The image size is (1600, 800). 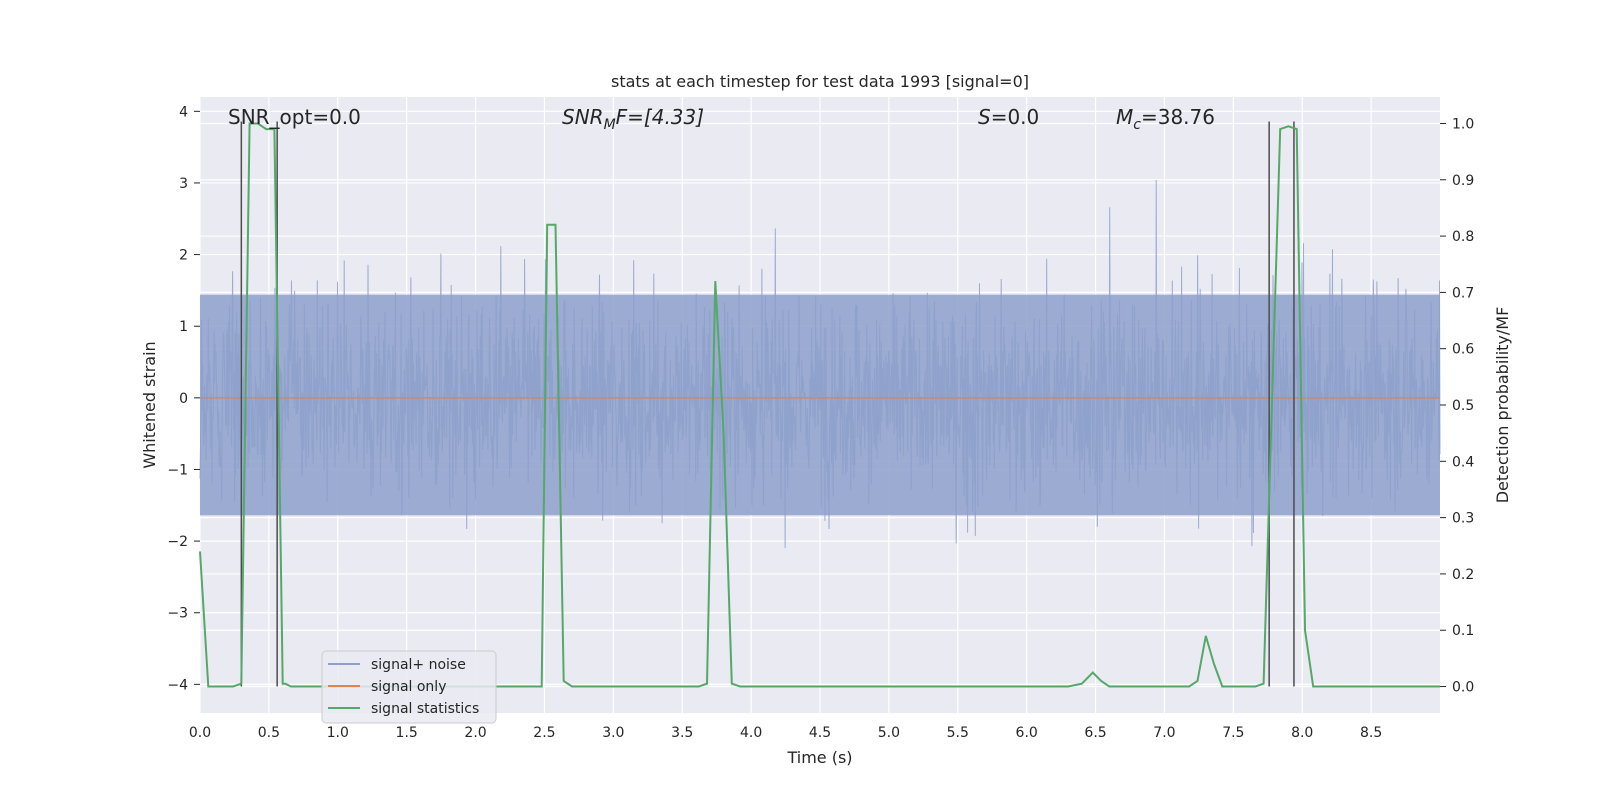 I want to click on y-tick-label: −1, so click(x=177, y=470).